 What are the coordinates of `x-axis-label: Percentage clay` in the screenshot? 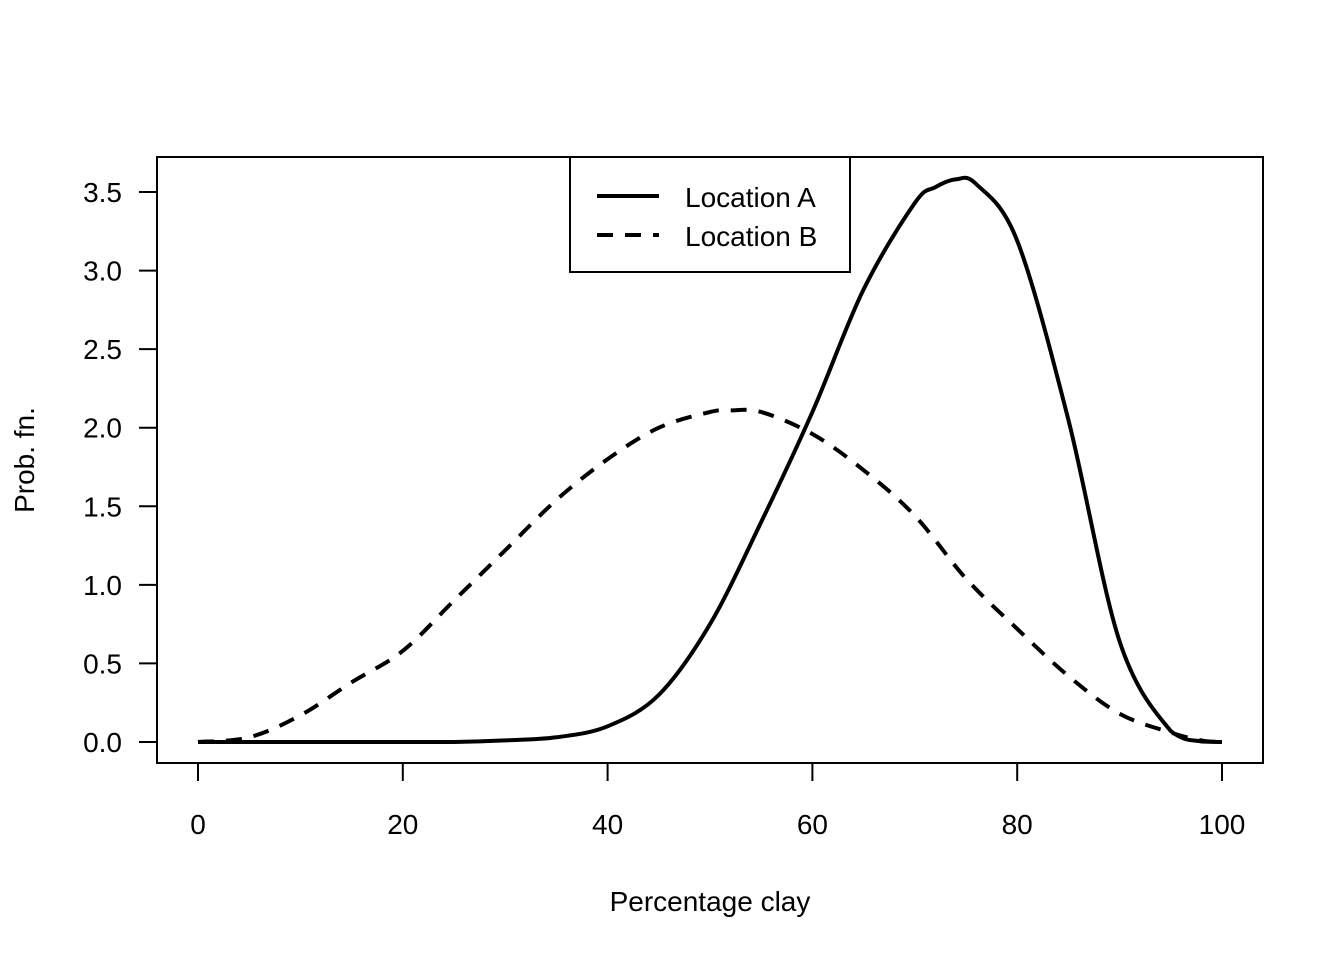 It's located at (710, 901).